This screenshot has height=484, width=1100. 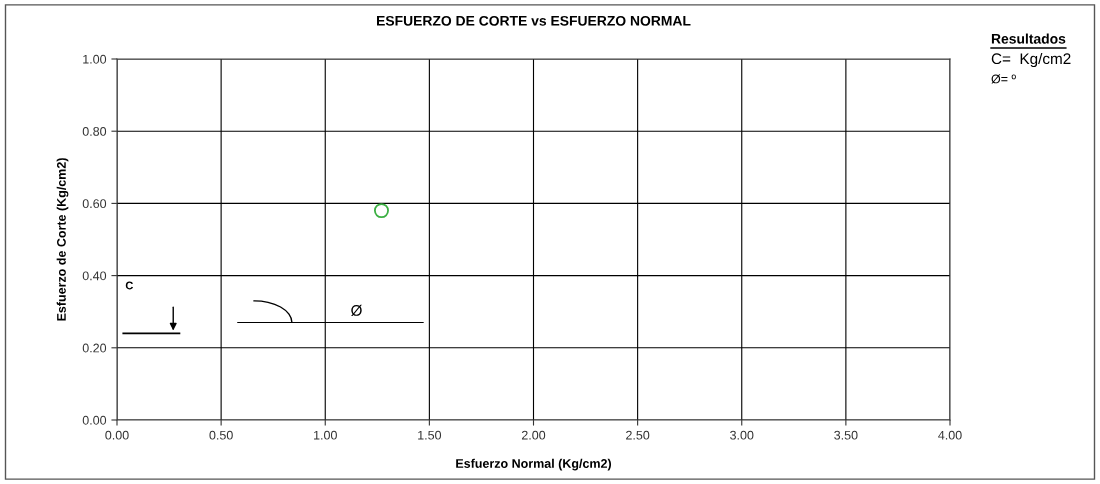 I want to click on text: Resultados, so click(x=1028, y=38).